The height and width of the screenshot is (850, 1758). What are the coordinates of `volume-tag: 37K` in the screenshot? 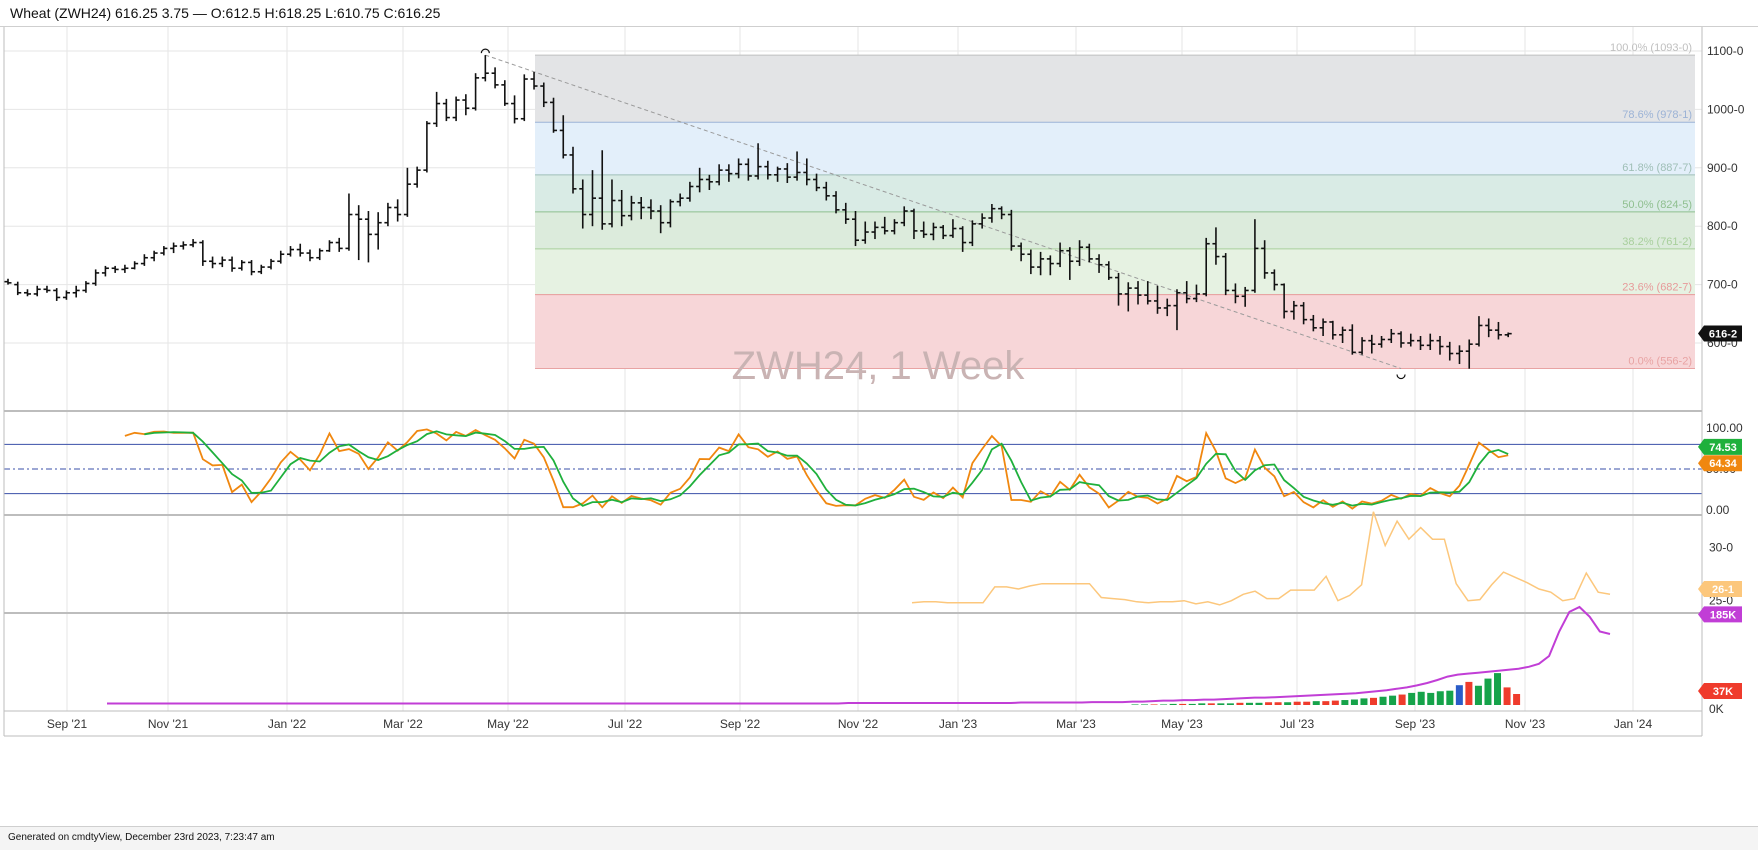 It's located at (1720, 691).